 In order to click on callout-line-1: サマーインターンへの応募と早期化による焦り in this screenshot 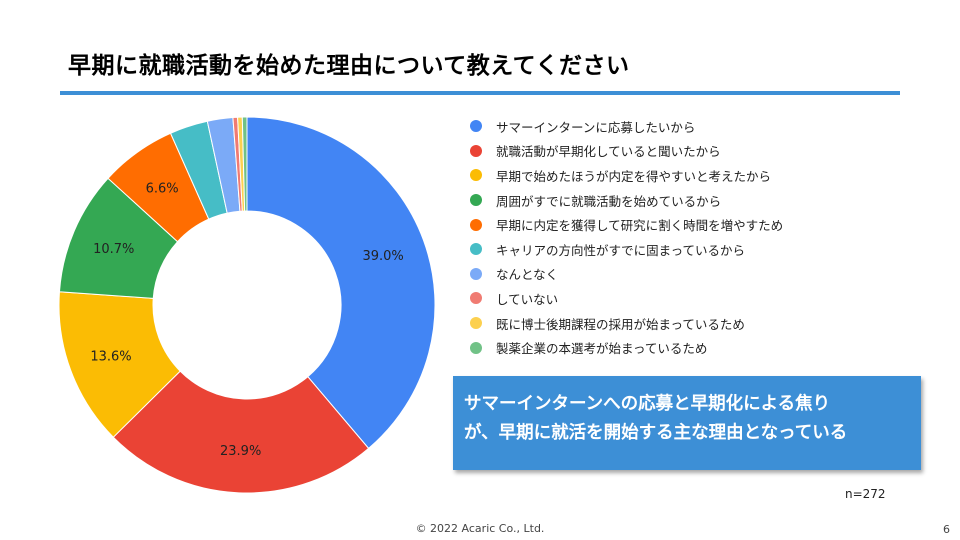, I will do `click(647, 404)`.